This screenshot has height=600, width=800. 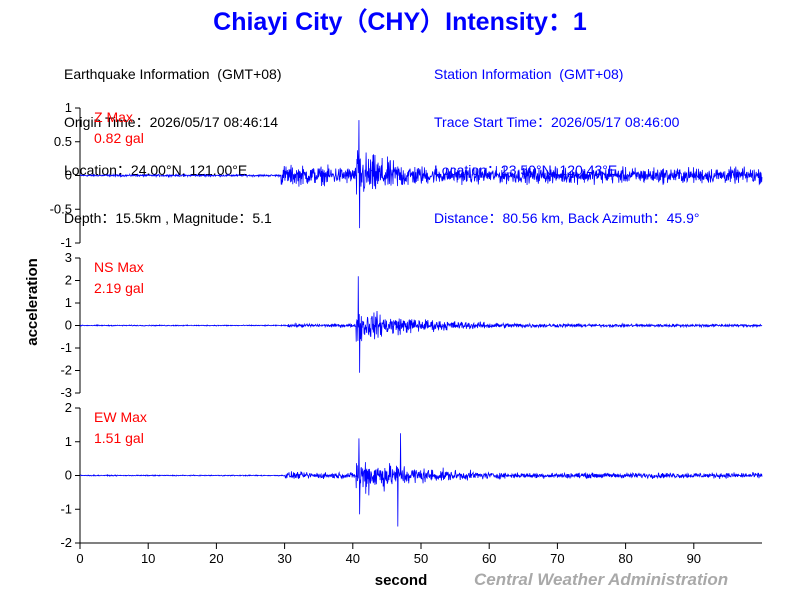 What do you see at coordinates (119, 438) in the screenshot?
I see `max-value-ew: 1.51 gal` at bounding box center [119, 438].